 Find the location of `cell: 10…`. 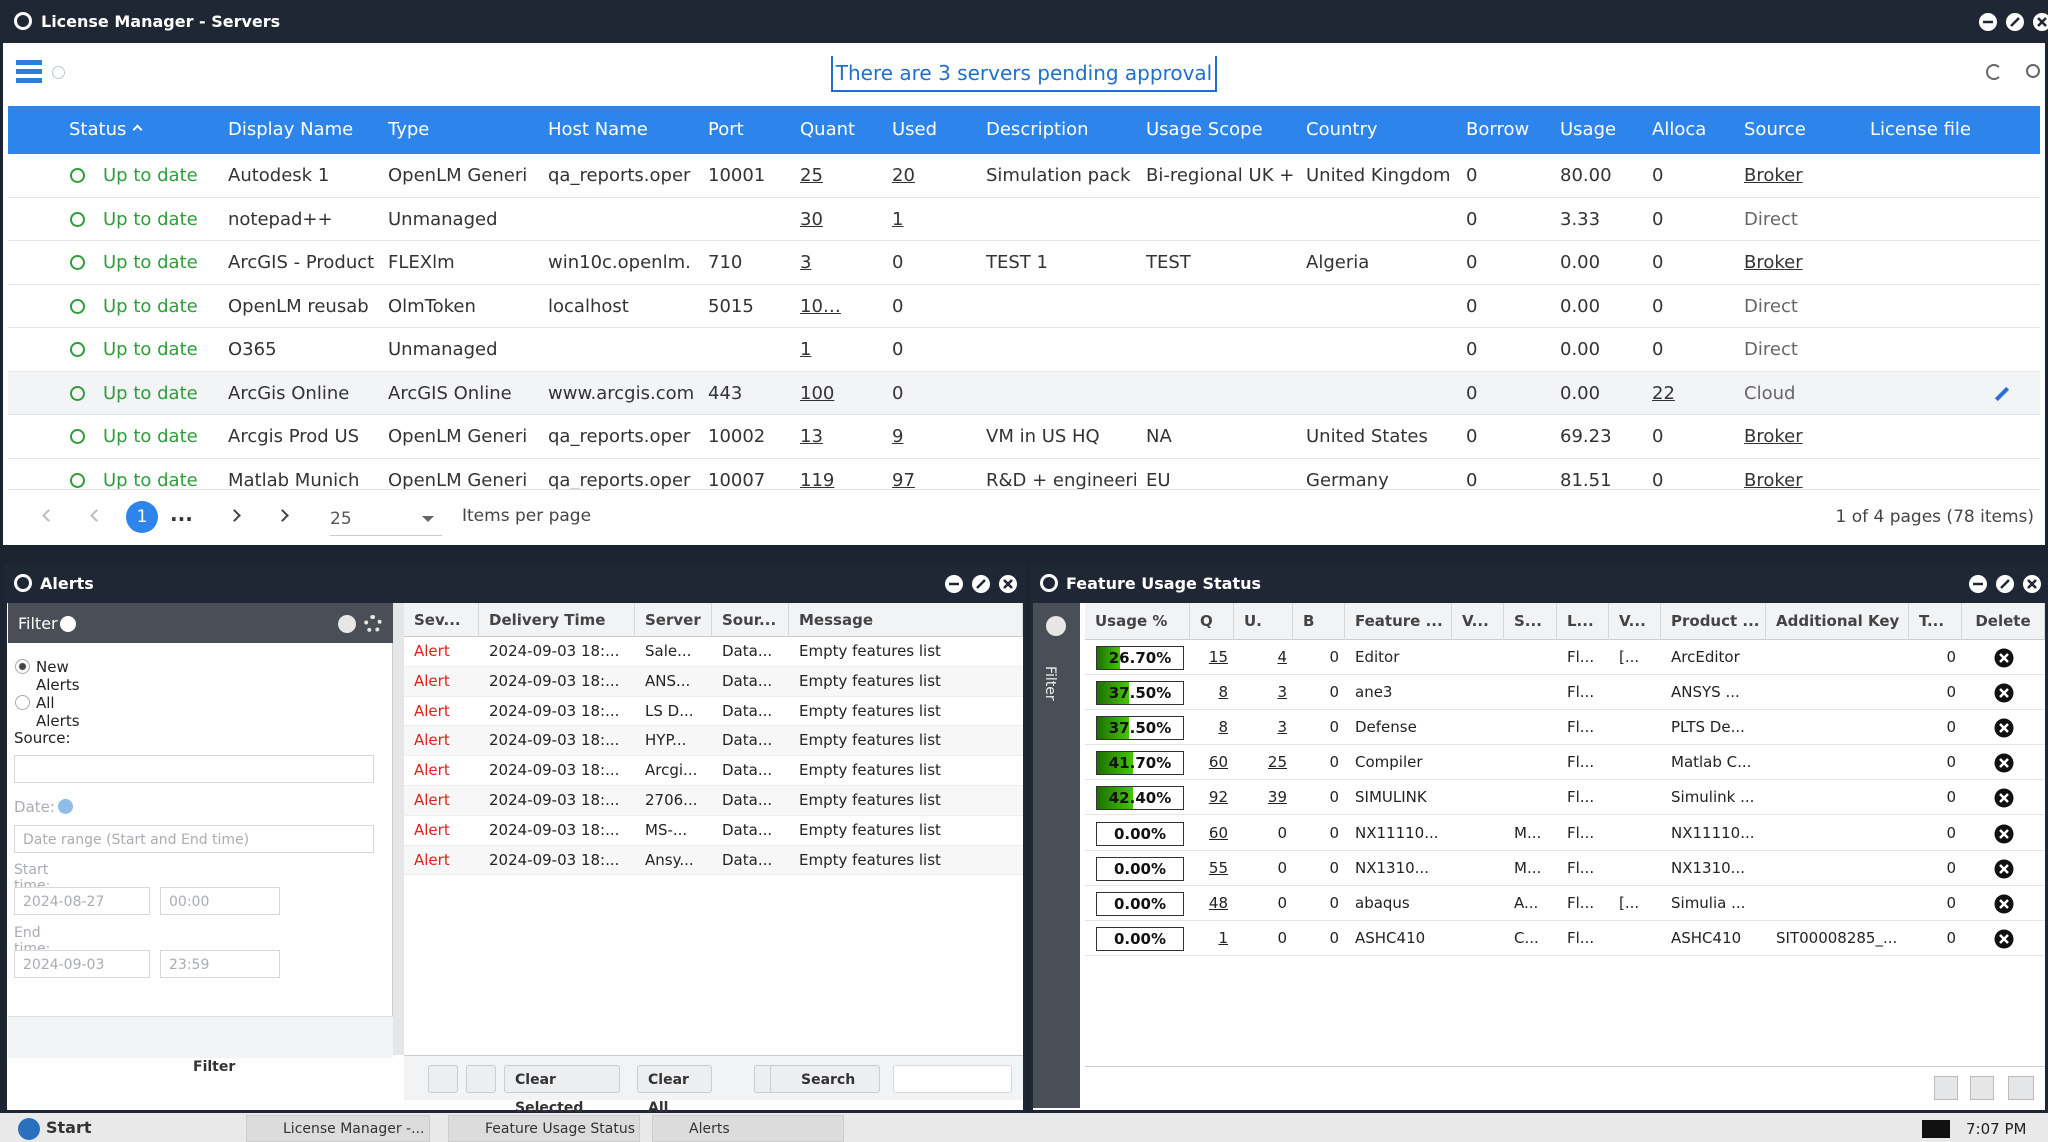

cell: 10… is located at coordinates (820, 306).